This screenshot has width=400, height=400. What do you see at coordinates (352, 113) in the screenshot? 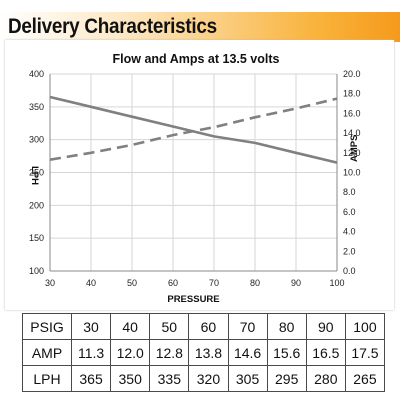
I see `y-right-tick-label: 16.0` at bounding box center [352, 113].